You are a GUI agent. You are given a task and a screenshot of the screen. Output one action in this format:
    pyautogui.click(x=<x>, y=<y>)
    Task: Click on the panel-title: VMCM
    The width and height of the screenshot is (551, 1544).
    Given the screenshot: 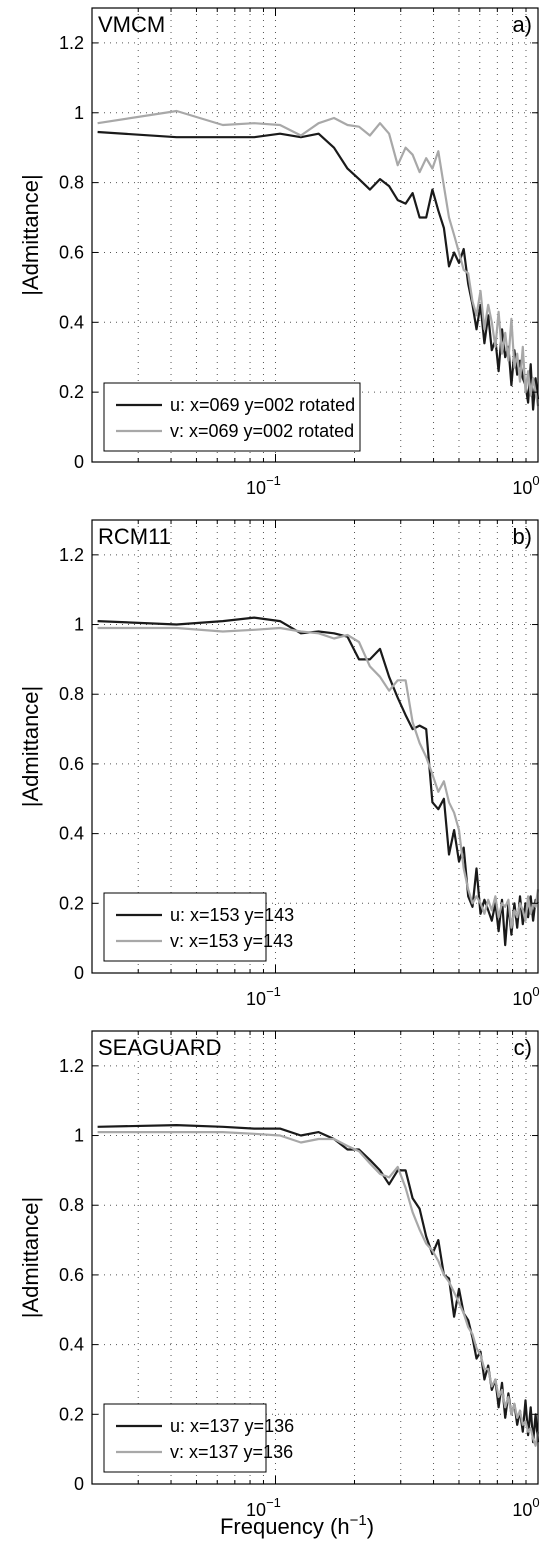 What is the action you would take?
    pyautogui.click(x=131, y=24)
    